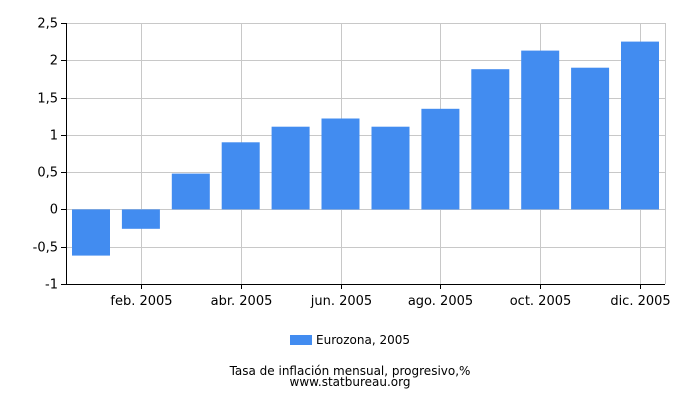 The height and width of the screenshot is (400, 700). What do you see at coordinates (54, 136) in the screenshot?
I see `y-tick-label: 1` at bounding box center [54, 136].